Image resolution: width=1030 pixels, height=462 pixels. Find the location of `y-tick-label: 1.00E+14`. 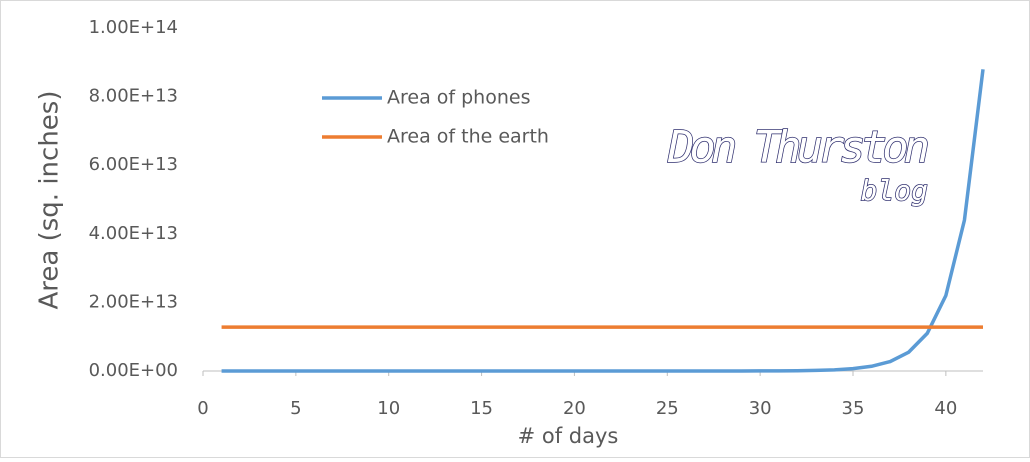

y-tick-label: 1.00E+14 is located at coordinates (133, 27).